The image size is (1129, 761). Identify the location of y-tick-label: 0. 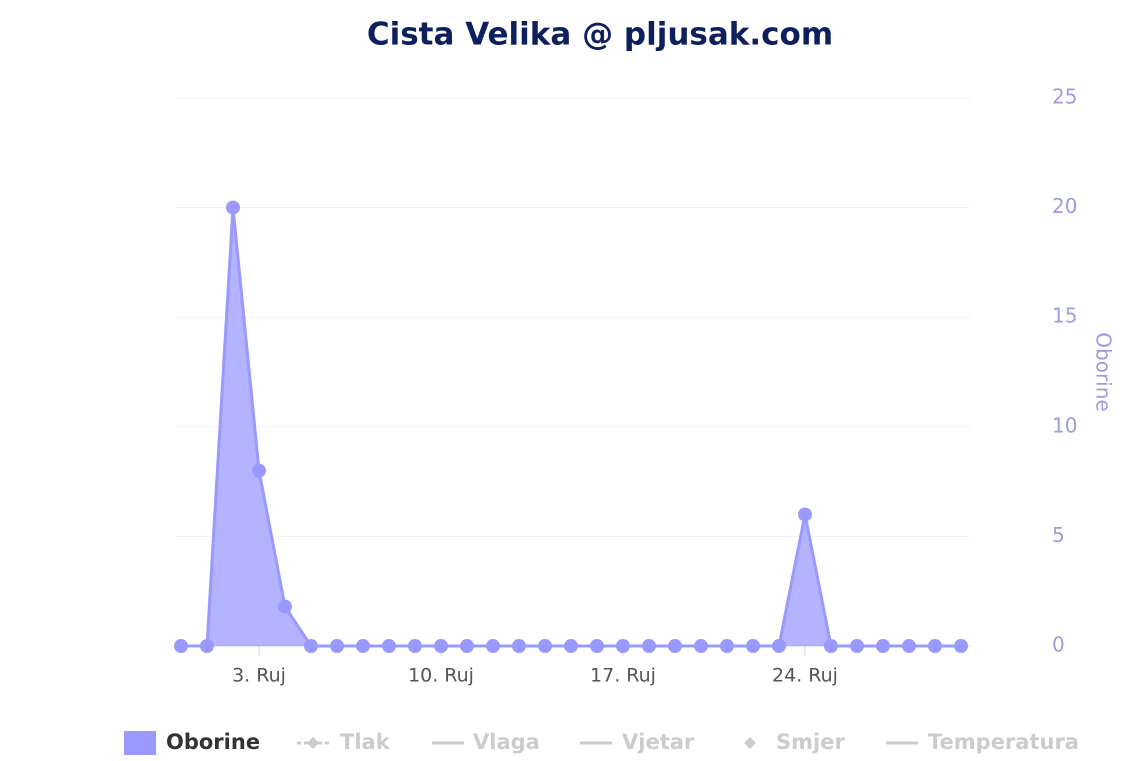
(1058, 645).